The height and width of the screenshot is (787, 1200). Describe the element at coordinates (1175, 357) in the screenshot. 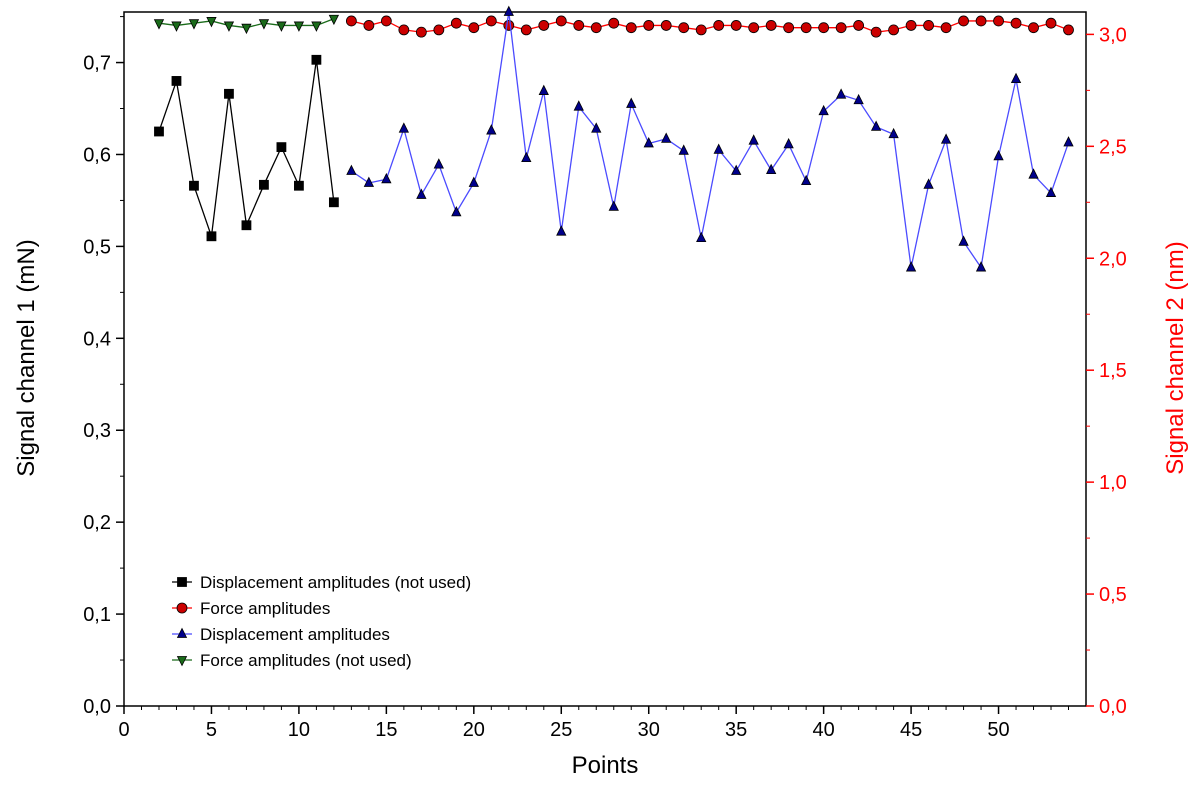

I see `right-axis-title: Signal channel 2 (nm)` at that location.